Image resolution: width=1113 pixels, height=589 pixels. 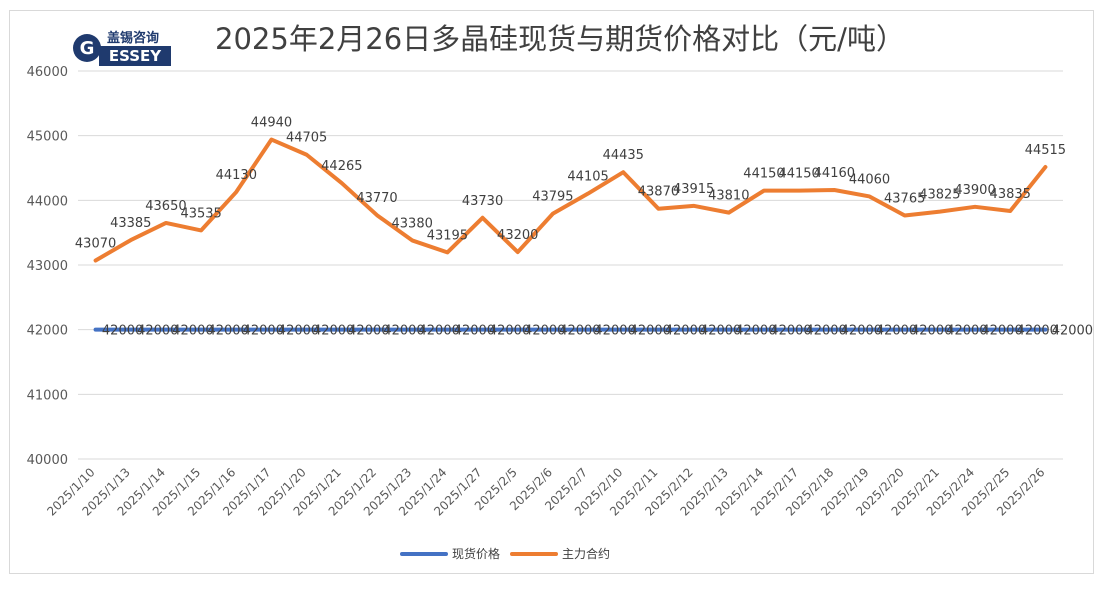 What do you see at coordinates (87, 48) in the screenshot?
I see `svg-text: G` at bounding box center [87, 48].